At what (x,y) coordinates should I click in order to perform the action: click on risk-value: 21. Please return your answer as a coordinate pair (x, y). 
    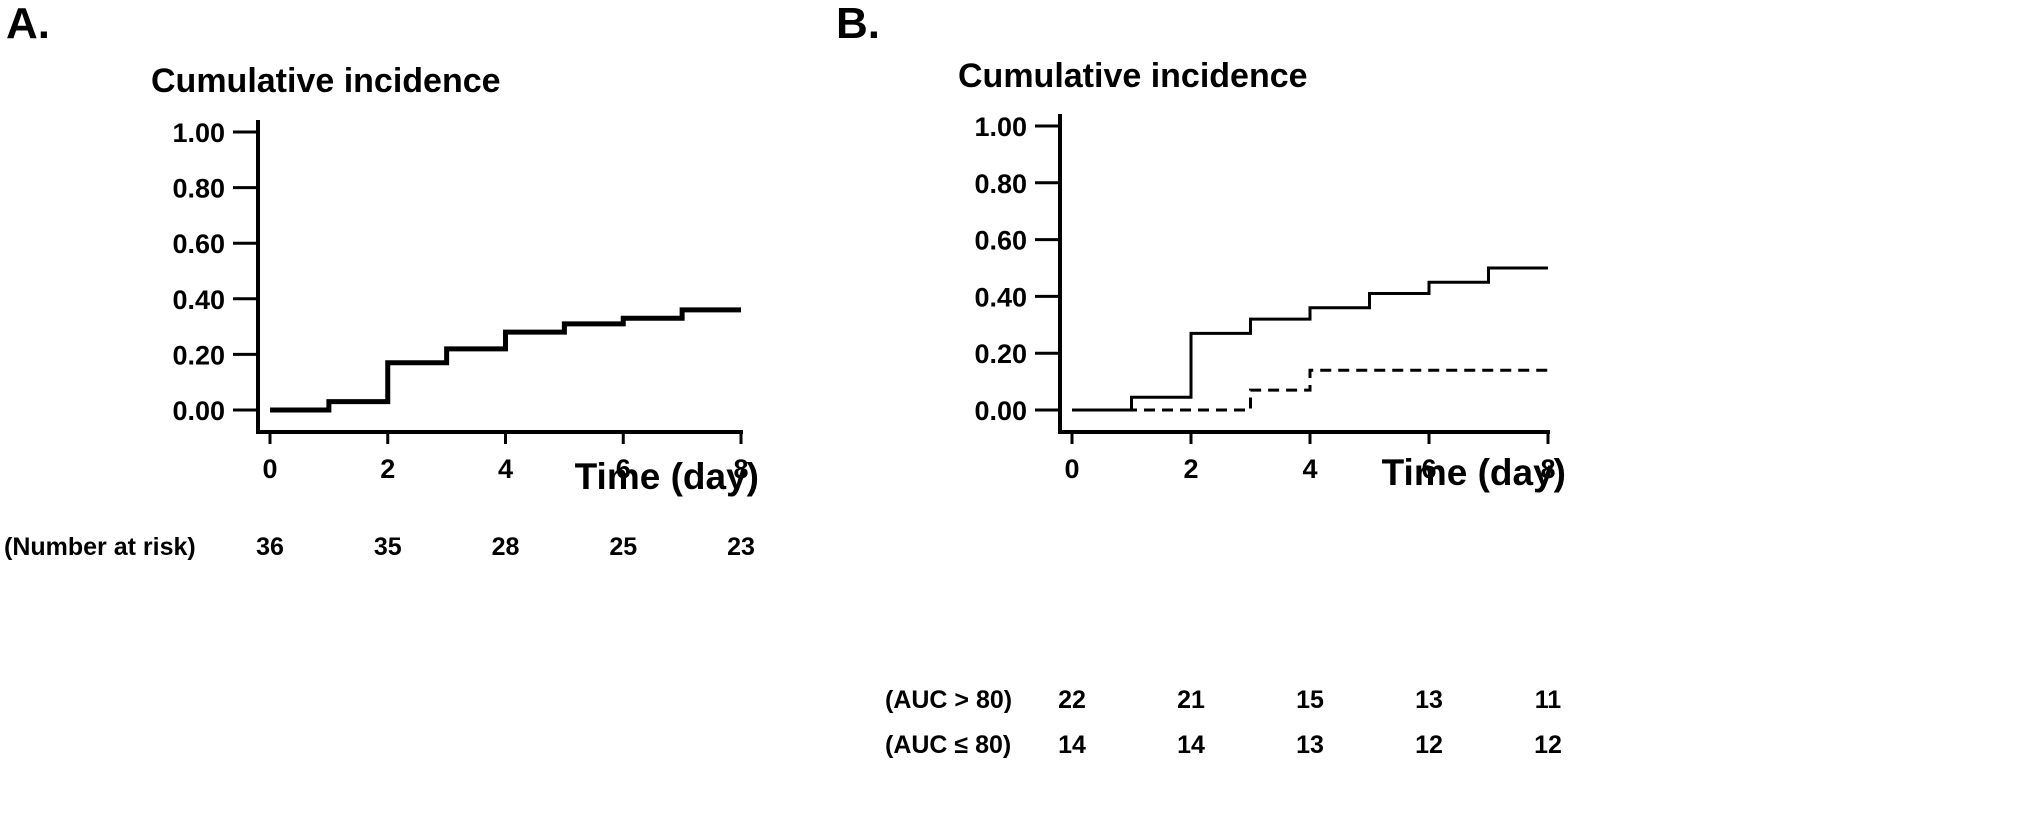
    Looking at the image, I should click on (1191, 700).